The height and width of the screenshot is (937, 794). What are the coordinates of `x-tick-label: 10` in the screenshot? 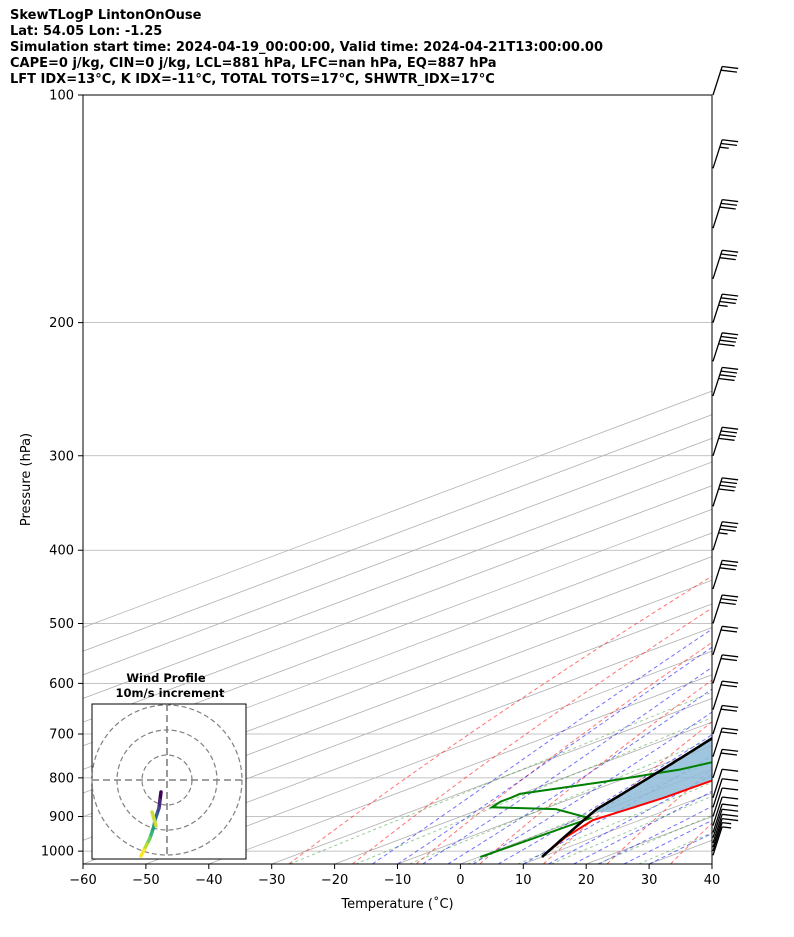 It's located at (523, 880).